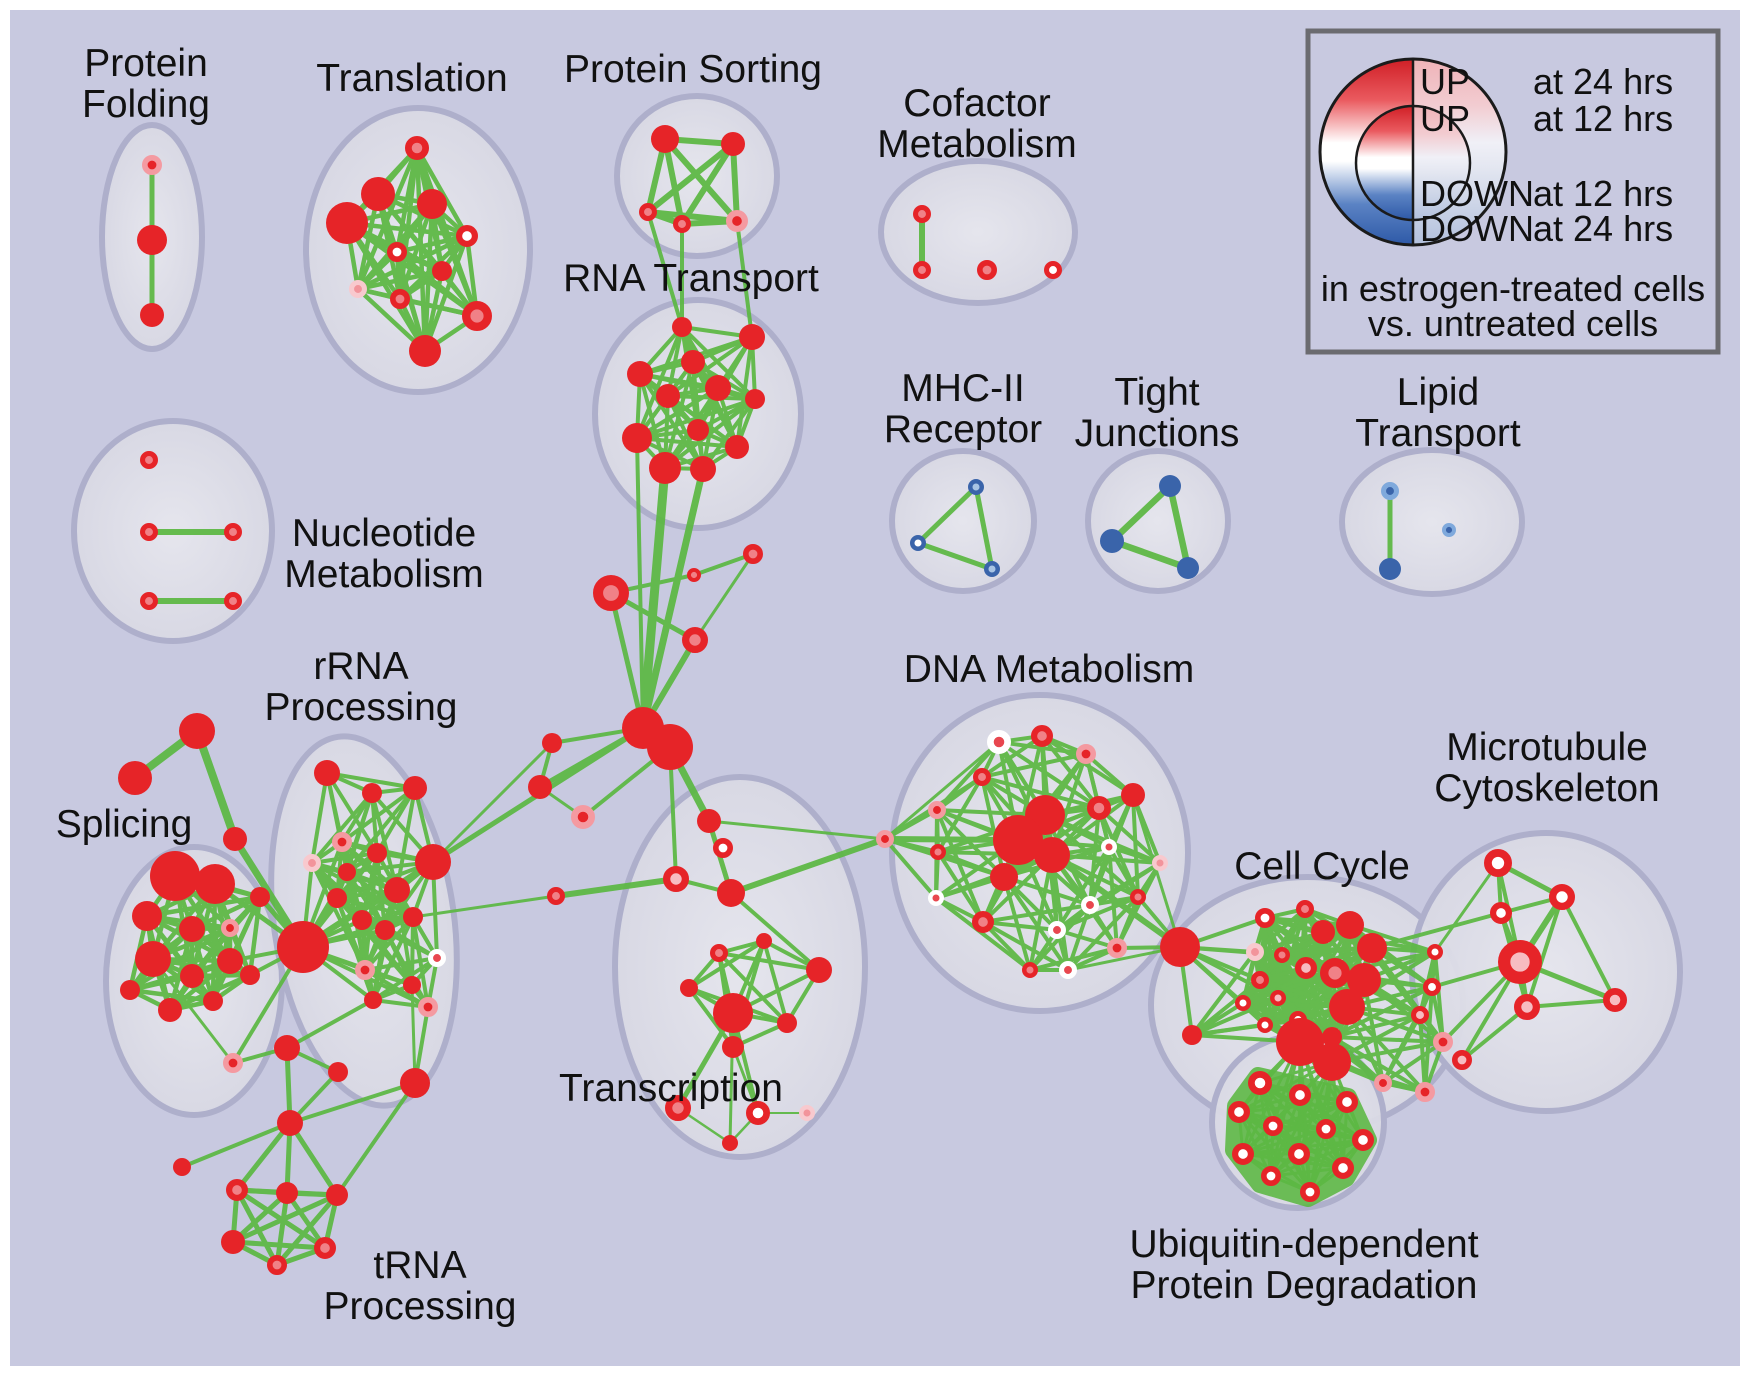 The image size is (1750, 1376). Describe the element at coordinates (1332, 1062) in the screenshot. I see `node-cc20` at that location.